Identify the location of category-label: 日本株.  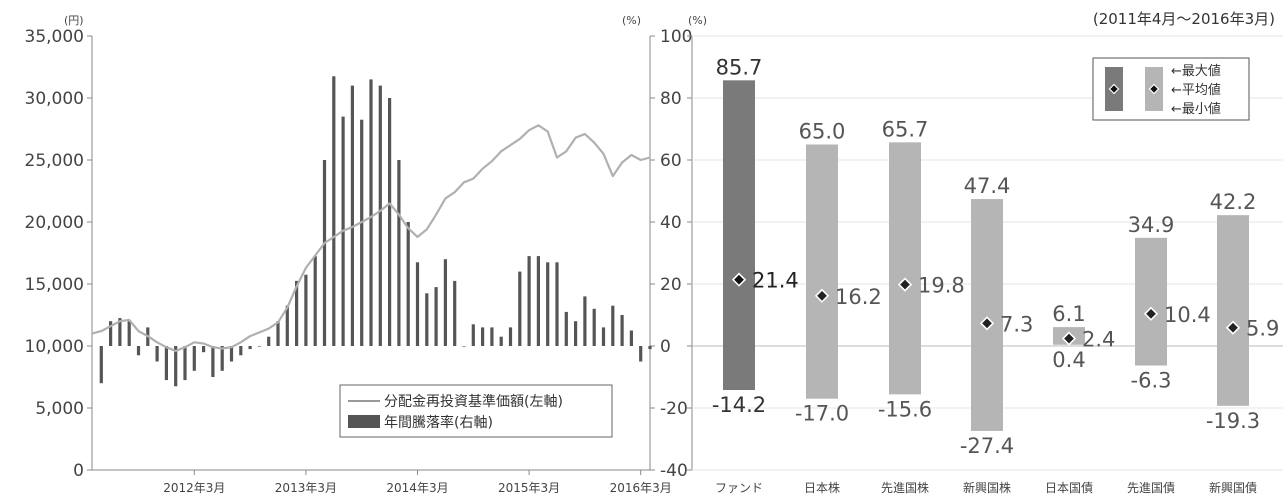
(822, 487).